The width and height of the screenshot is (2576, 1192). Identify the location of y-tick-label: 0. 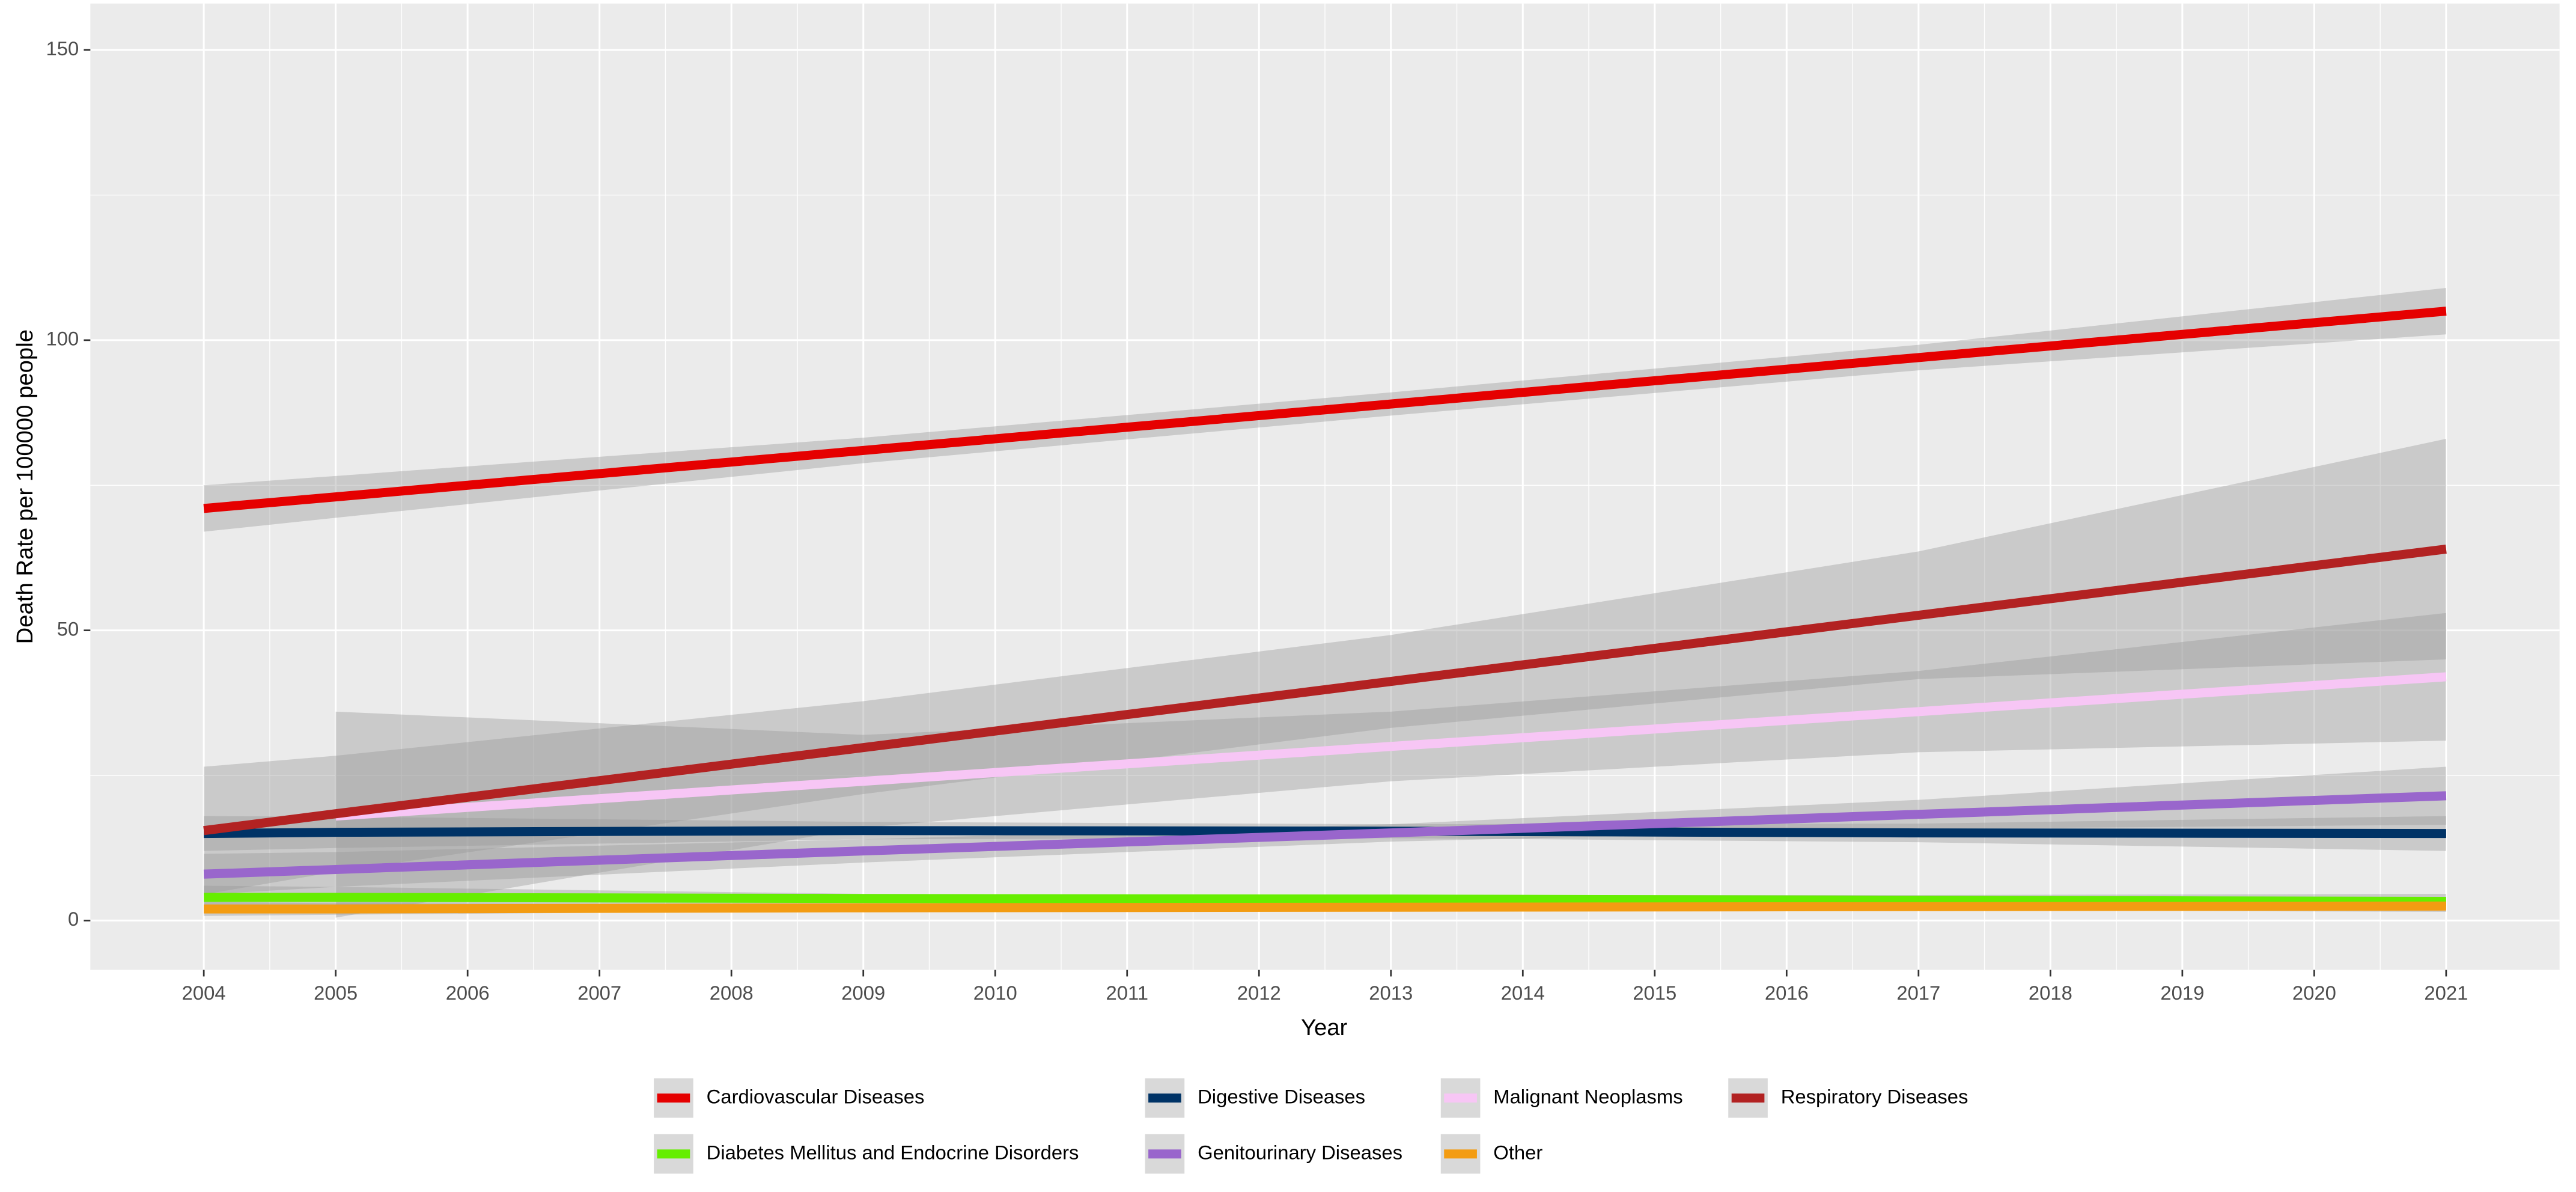
(73, 919).